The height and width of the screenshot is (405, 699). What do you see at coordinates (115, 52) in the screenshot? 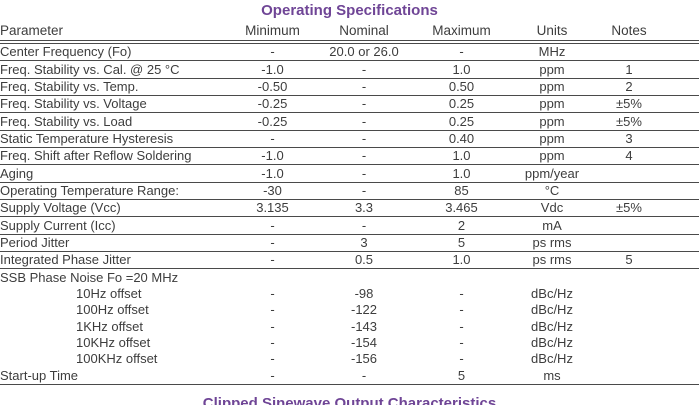
I see `parameter-cell: Center Frequency (Fo)` at bounding box center [115, 52].